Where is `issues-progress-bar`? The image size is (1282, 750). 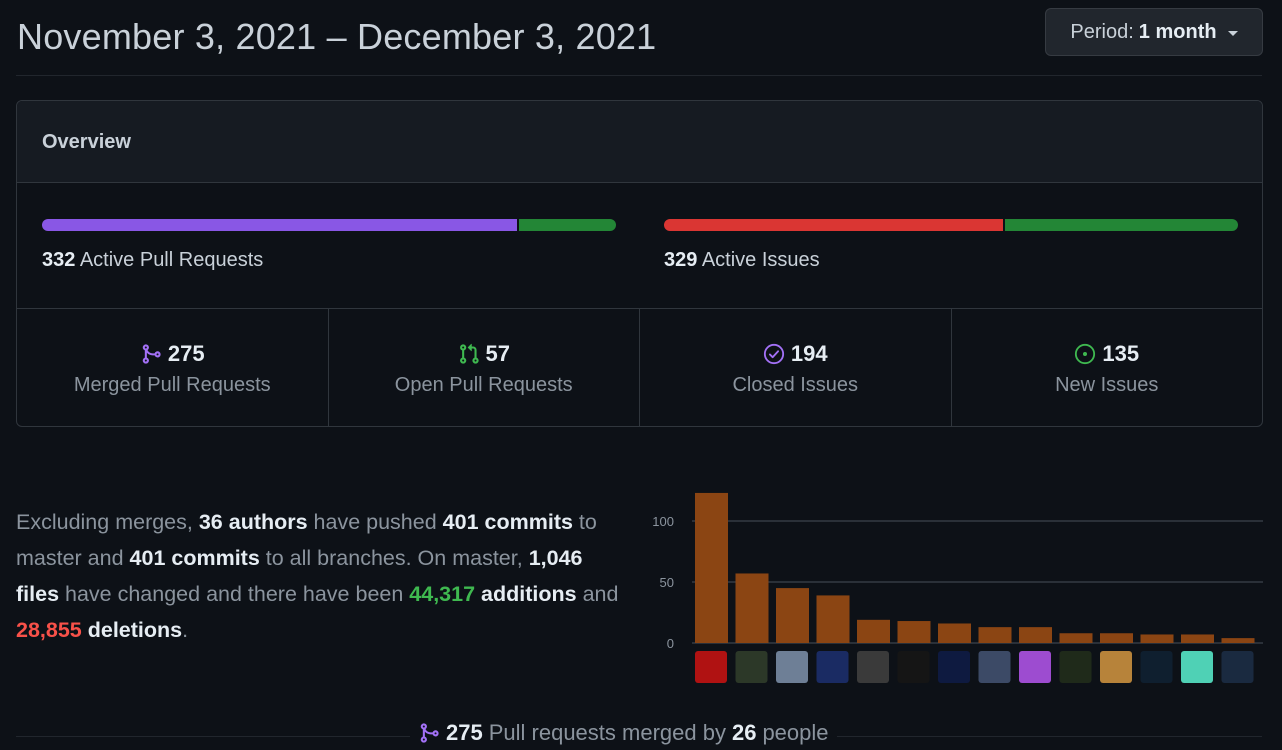
issues-progress-bar is located at coordinates (951, 225).